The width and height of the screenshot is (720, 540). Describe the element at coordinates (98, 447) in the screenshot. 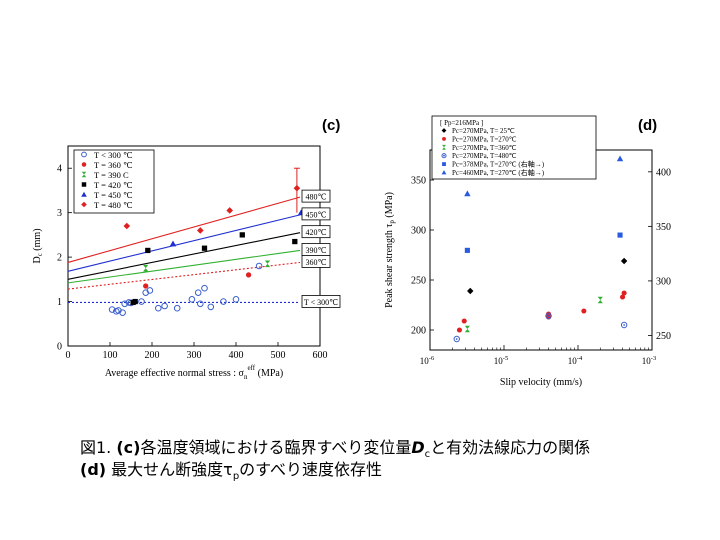

I see `caption-fig-number: 図1.` at that location.